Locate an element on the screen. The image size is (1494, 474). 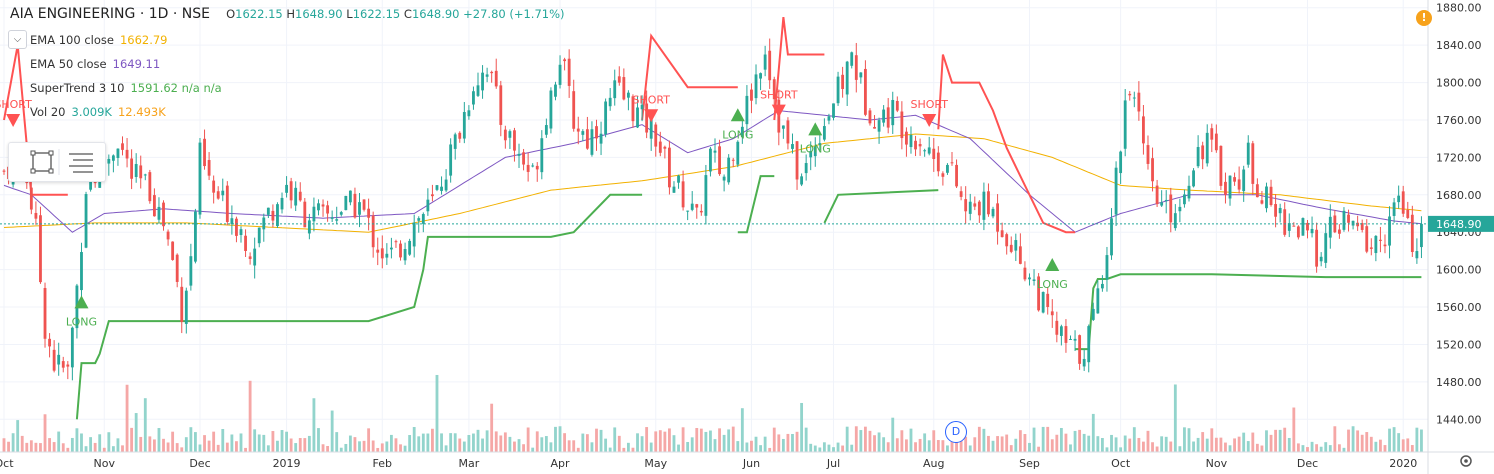
menu-lines-icon is located at coordinates (81, 163).